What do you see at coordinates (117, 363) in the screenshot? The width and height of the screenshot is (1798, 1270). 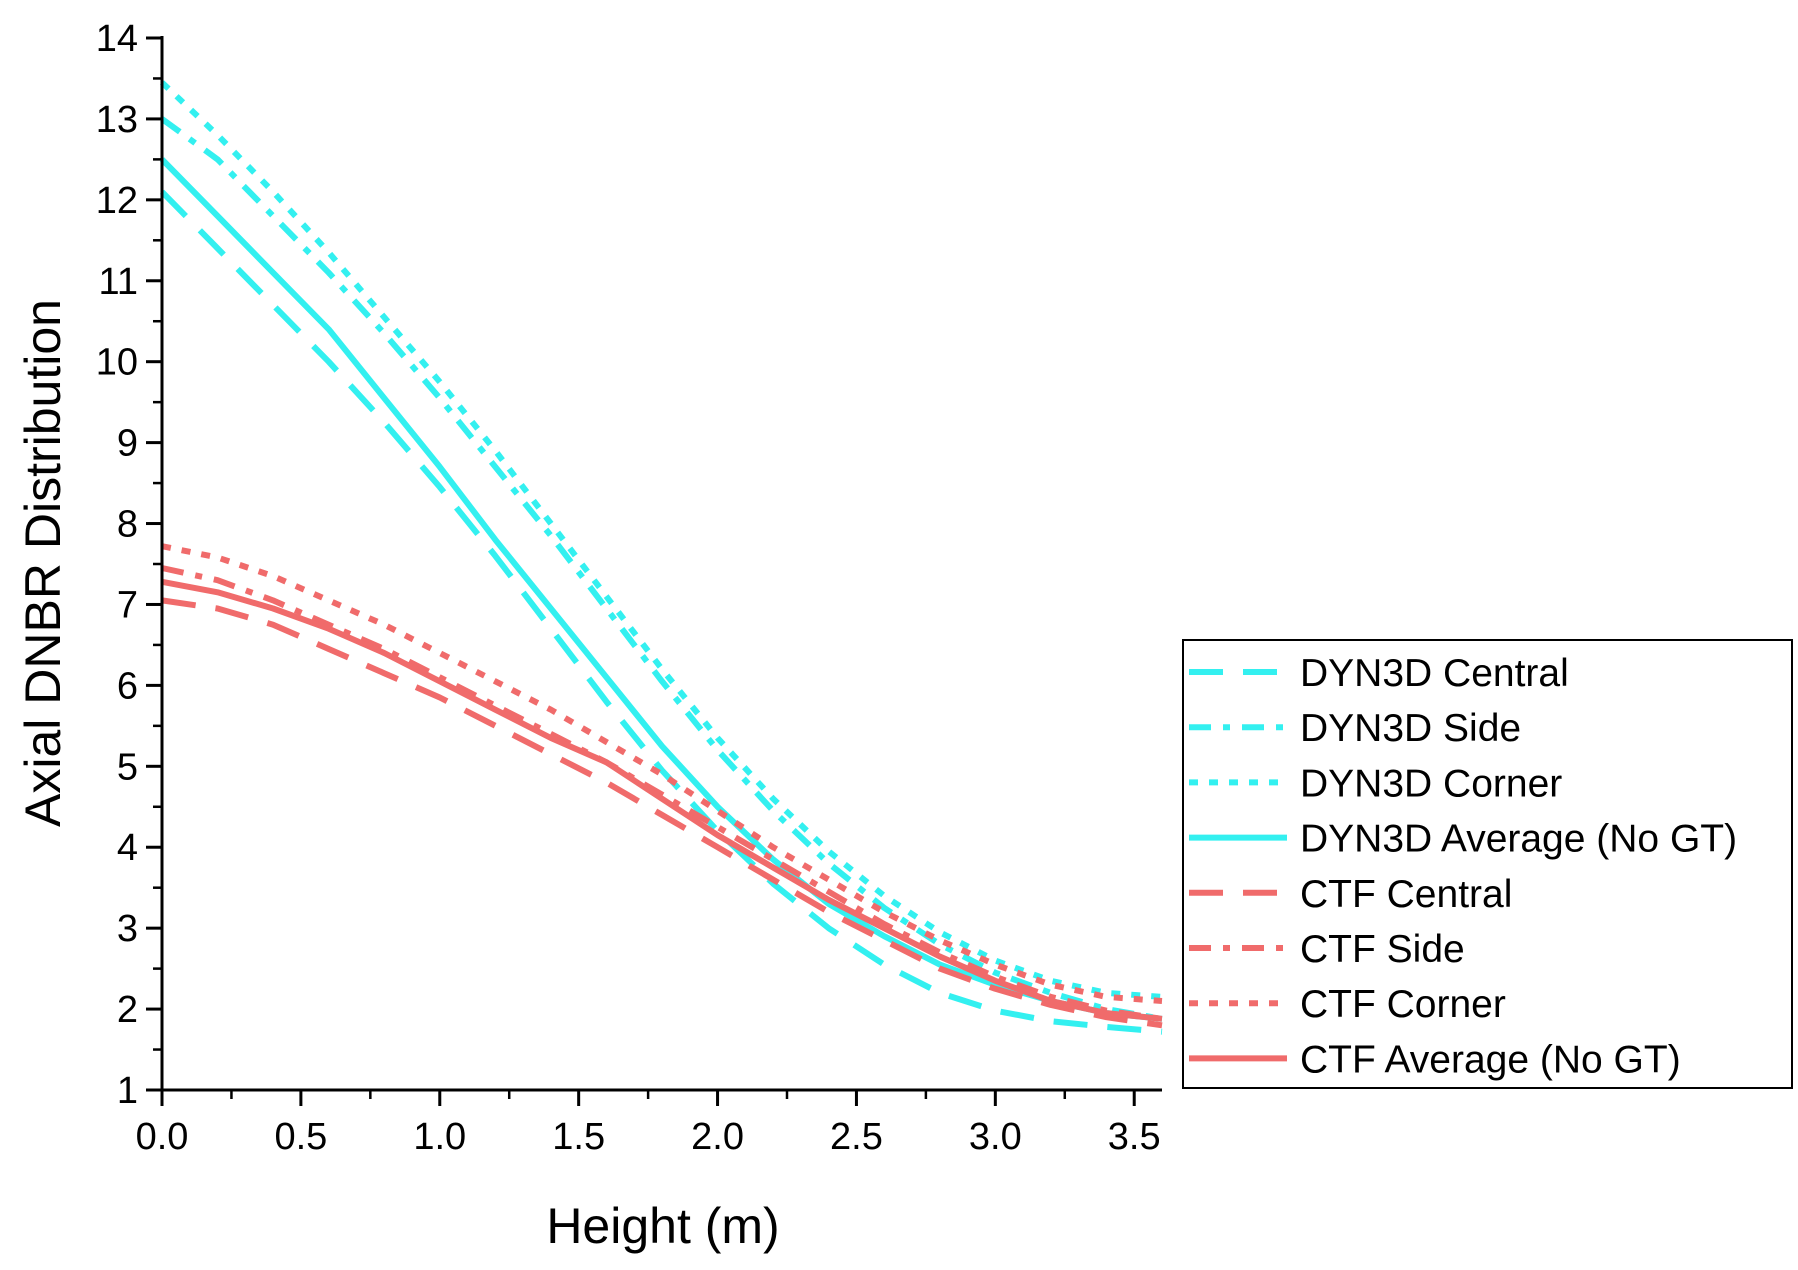 I see `y-tick-label: 10` at bounding box center [117, 363].